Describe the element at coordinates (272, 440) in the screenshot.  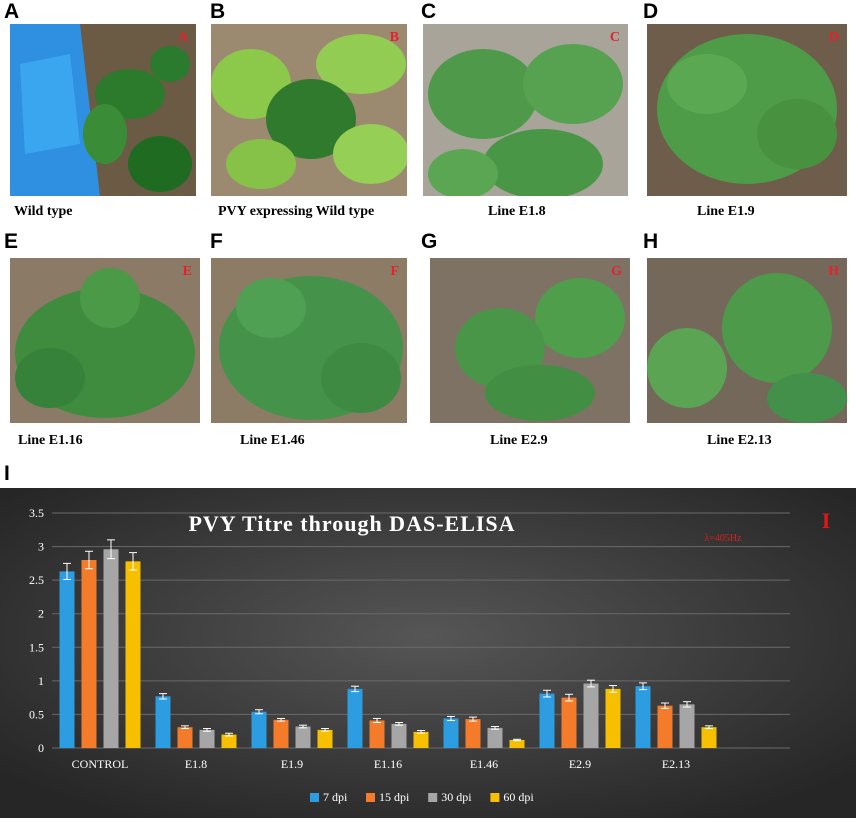
I see `caption-line-e1-46: Line E1.46` at that location.